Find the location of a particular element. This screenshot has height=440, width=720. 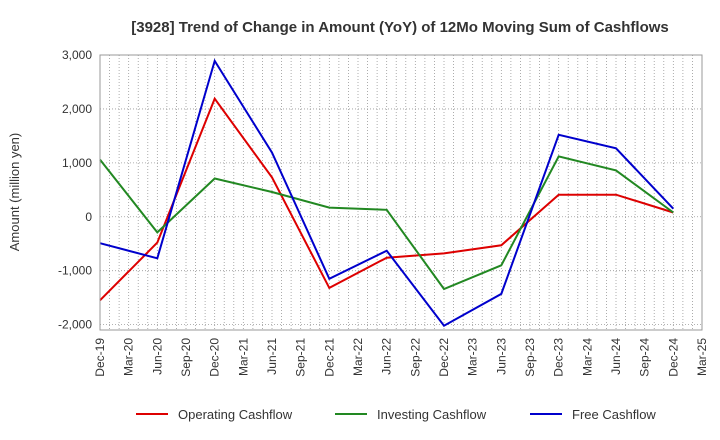

x-tick-label: Dec-21 is located at coordinates (329, 357).